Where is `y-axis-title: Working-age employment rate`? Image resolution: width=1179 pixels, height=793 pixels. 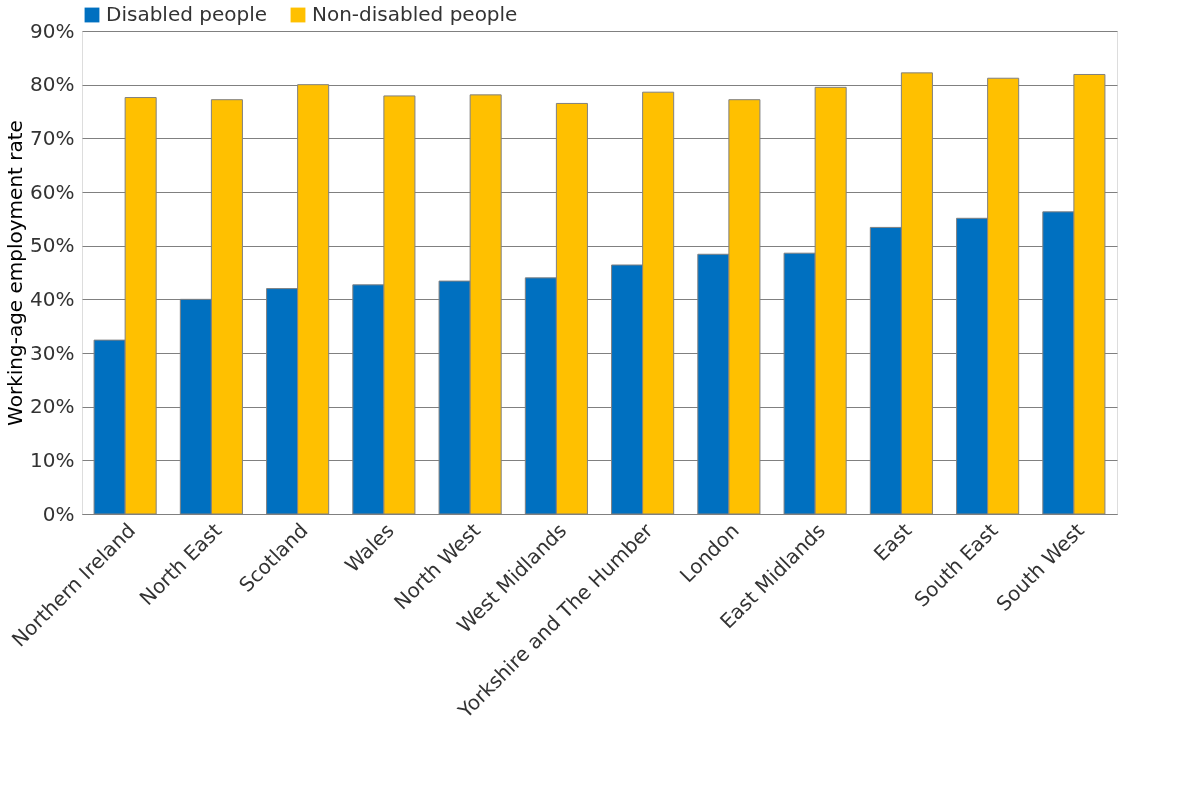 y-axis-title: Working-age employment rate is located at coordinates (15, 273).